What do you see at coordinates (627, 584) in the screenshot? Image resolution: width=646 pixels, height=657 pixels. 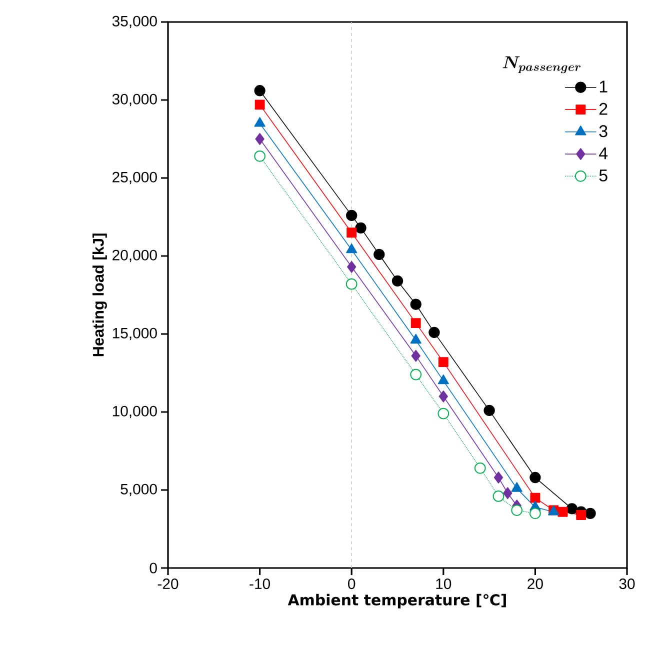 I see `x-tick-label: 30` at bounding box center [627, 584].